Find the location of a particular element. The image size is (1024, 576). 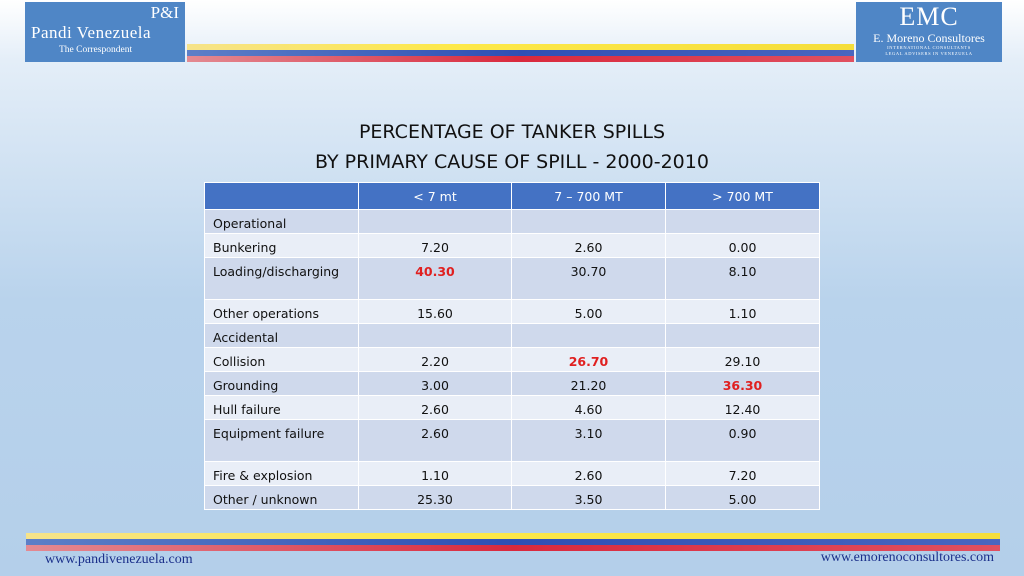

cell-value: 29.10 is located at coordinates (742, 359).